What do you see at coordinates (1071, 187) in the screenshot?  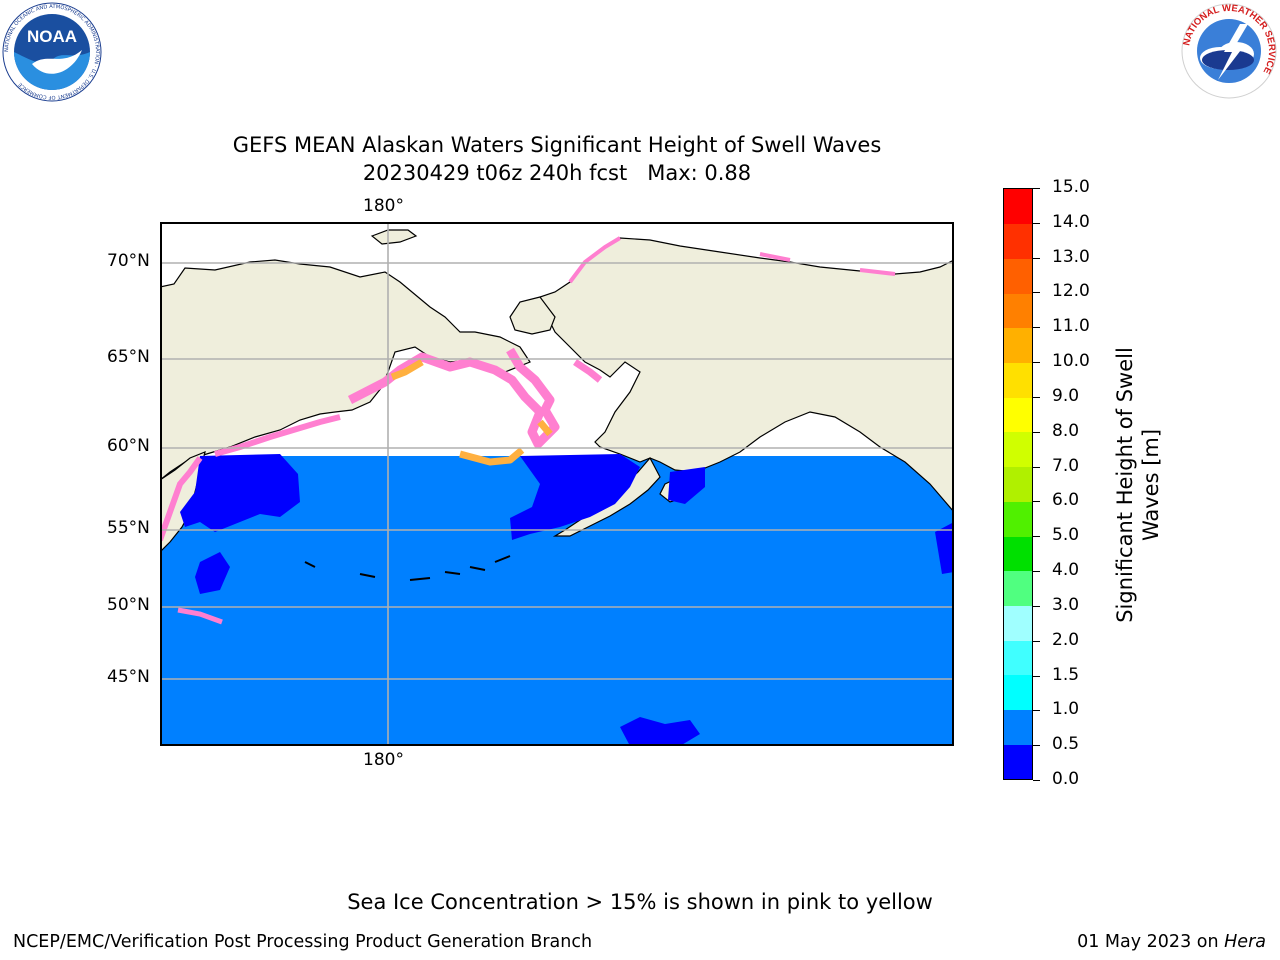 I see `colorbar-tick-label: 15.0` at bounding box center [1071, 187].